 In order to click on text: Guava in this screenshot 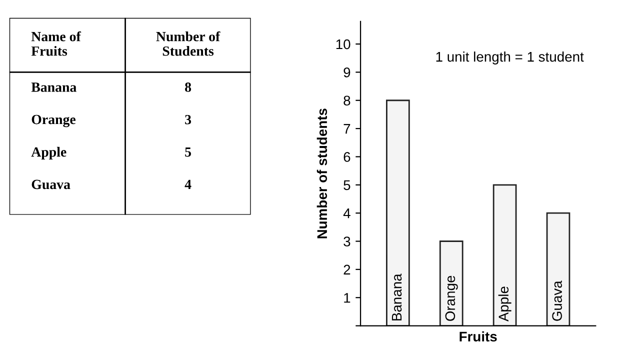, I will do `click(51, 185)`.